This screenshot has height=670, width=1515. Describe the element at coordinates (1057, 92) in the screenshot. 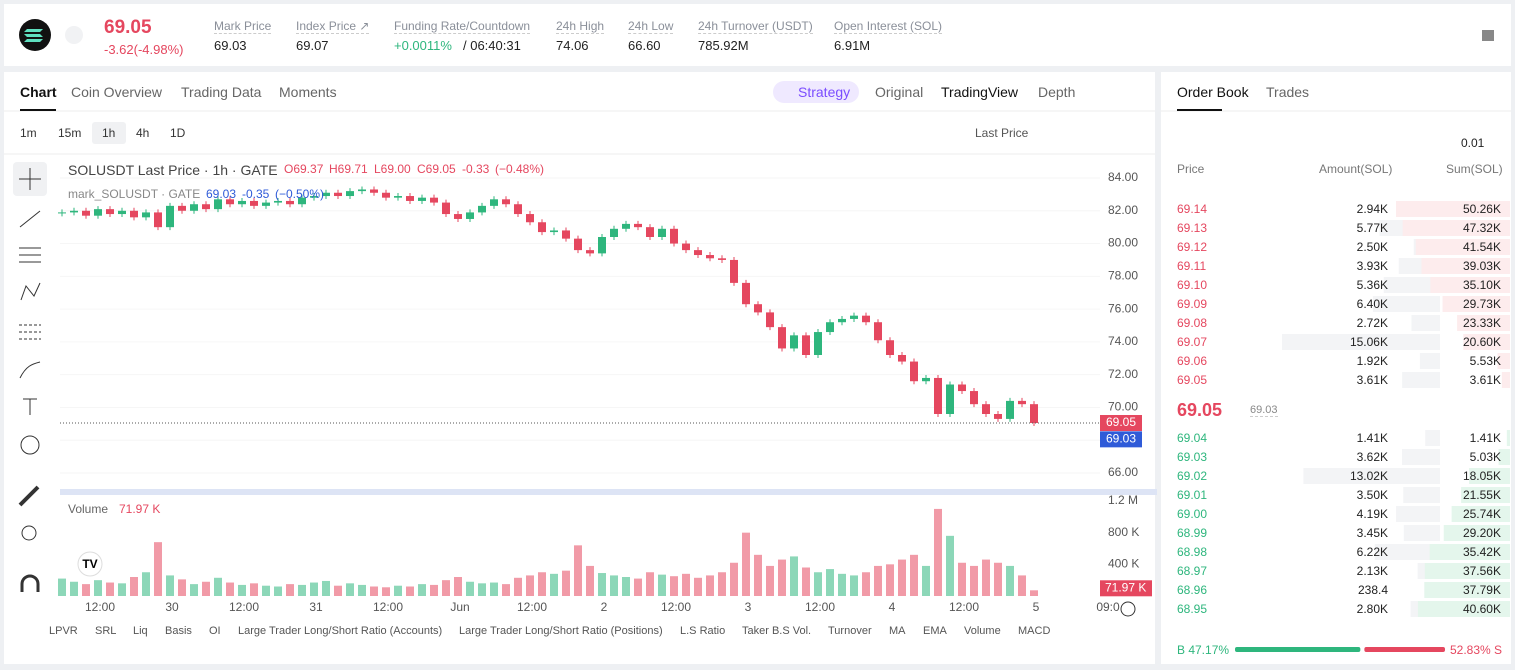

I see `view-tab: Depth` at that location.